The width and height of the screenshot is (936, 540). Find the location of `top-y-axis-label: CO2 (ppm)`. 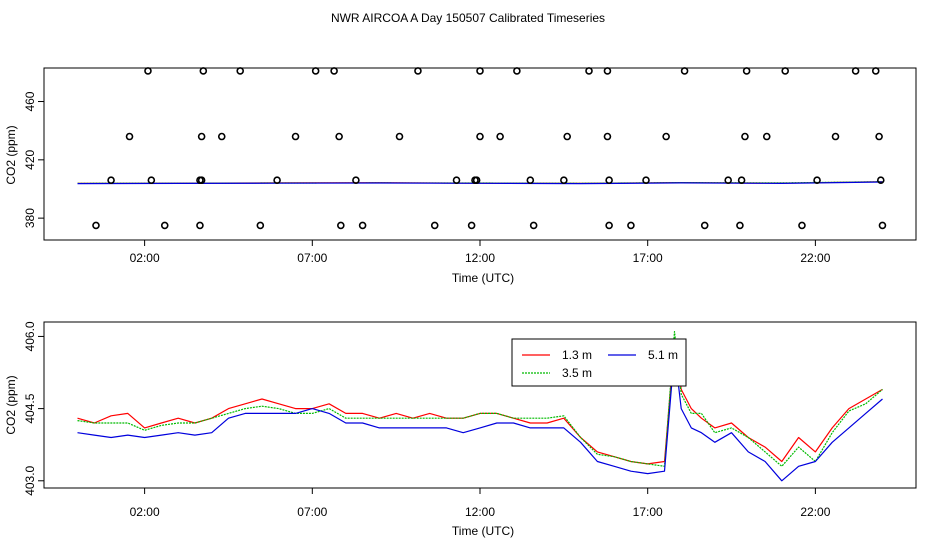

top-y-axis-label: CO2 (ppm) is located at coordinates (11, 154).